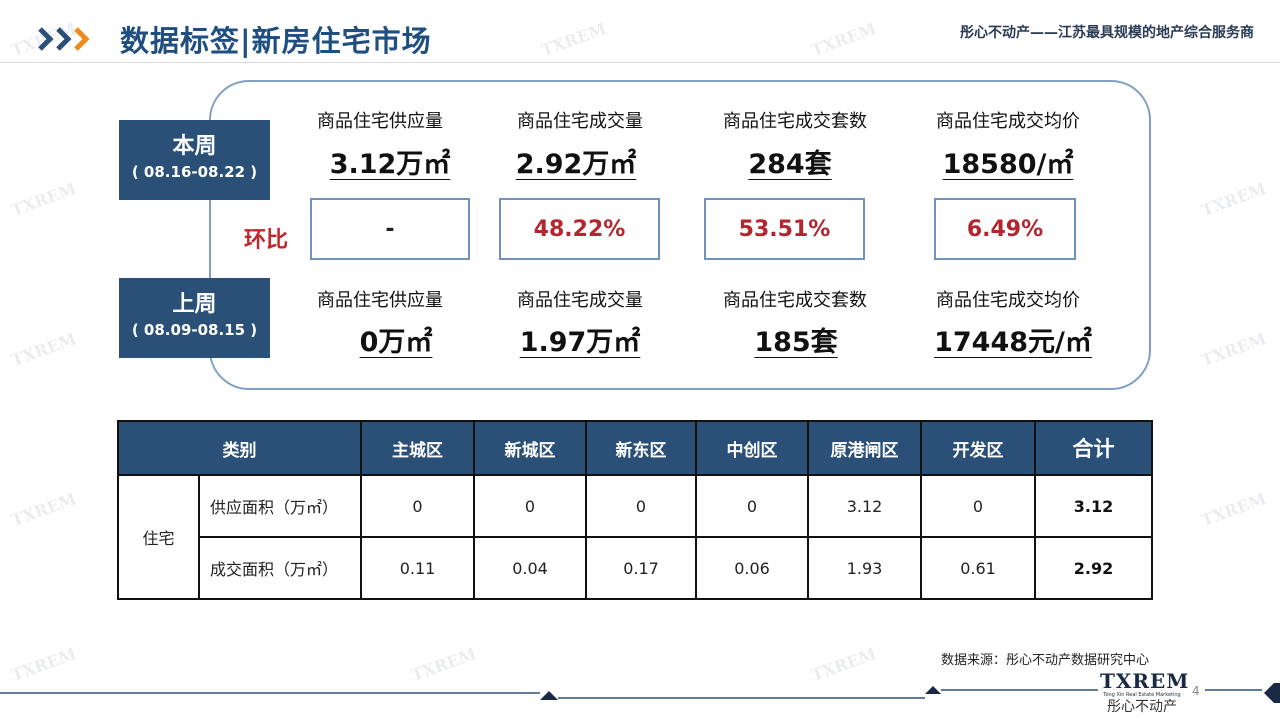 This screenshot has height=720, width=1280. I want to click on metric-label-supply-prev: 商品住宅供应量, so click(380, 300).